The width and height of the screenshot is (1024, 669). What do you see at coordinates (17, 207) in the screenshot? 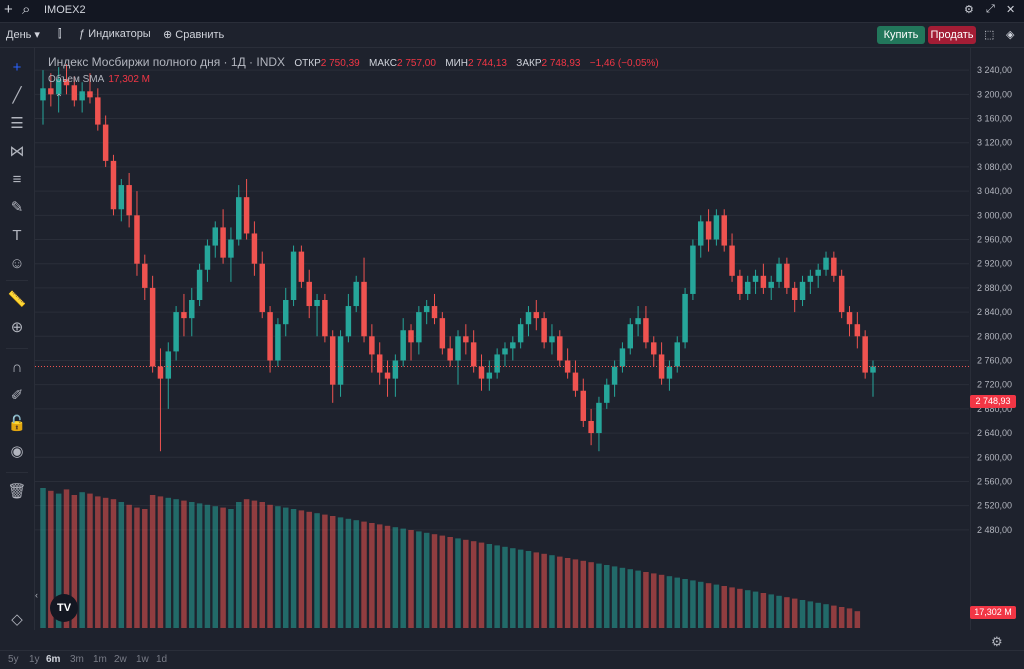
I see `brush-icon: ✎` at bounding box center [17, 207].